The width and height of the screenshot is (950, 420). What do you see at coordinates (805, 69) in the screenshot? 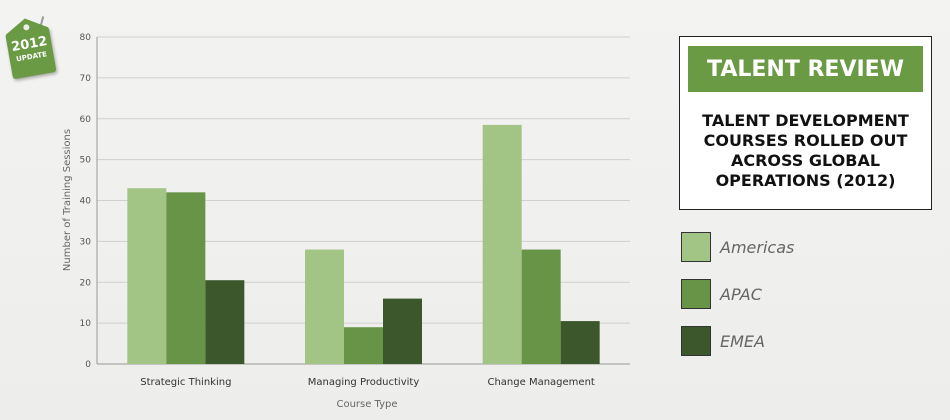
I see `title-banner: TALENT REVIEW` at bounding box center [805, 69].